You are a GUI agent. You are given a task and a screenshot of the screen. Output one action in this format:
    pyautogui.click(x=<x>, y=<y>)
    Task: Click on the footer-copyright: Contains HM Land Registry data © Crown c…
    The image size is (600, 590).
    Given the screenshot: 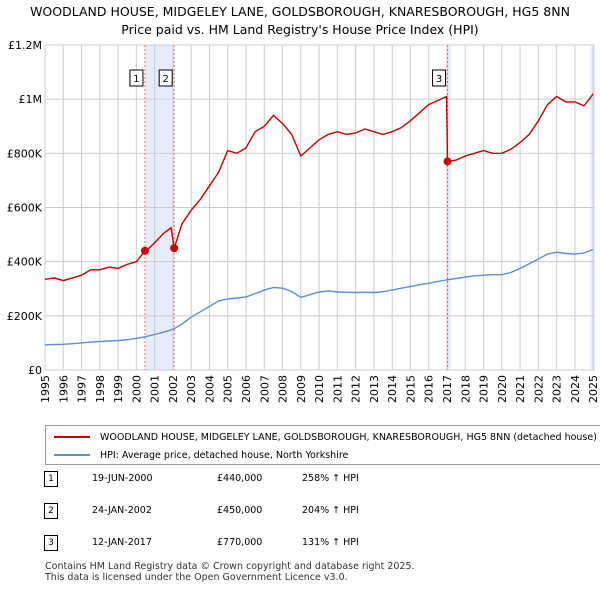 What is the action you would take?
    pyautogui.click(x=230, y=566)
    